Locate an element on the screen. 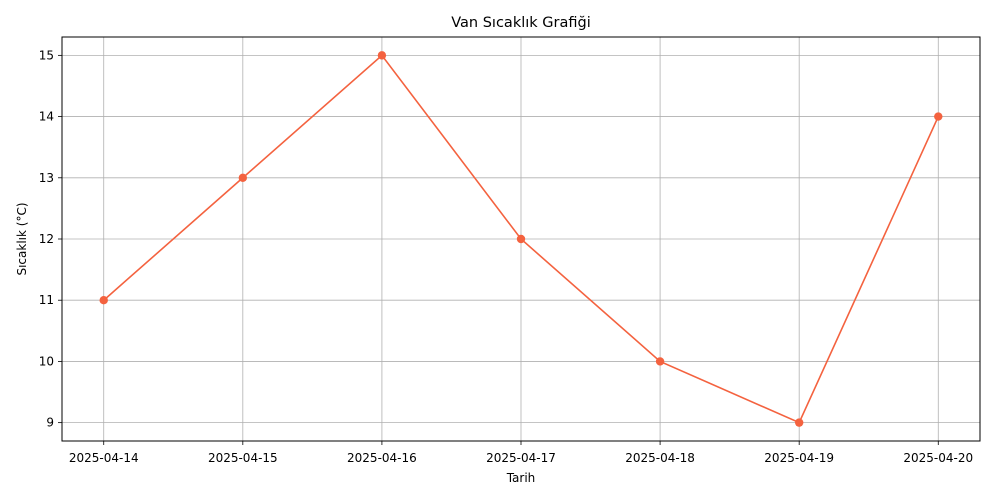  x-tick-label: 2025-04-20 is located at coordinates (938, 458).